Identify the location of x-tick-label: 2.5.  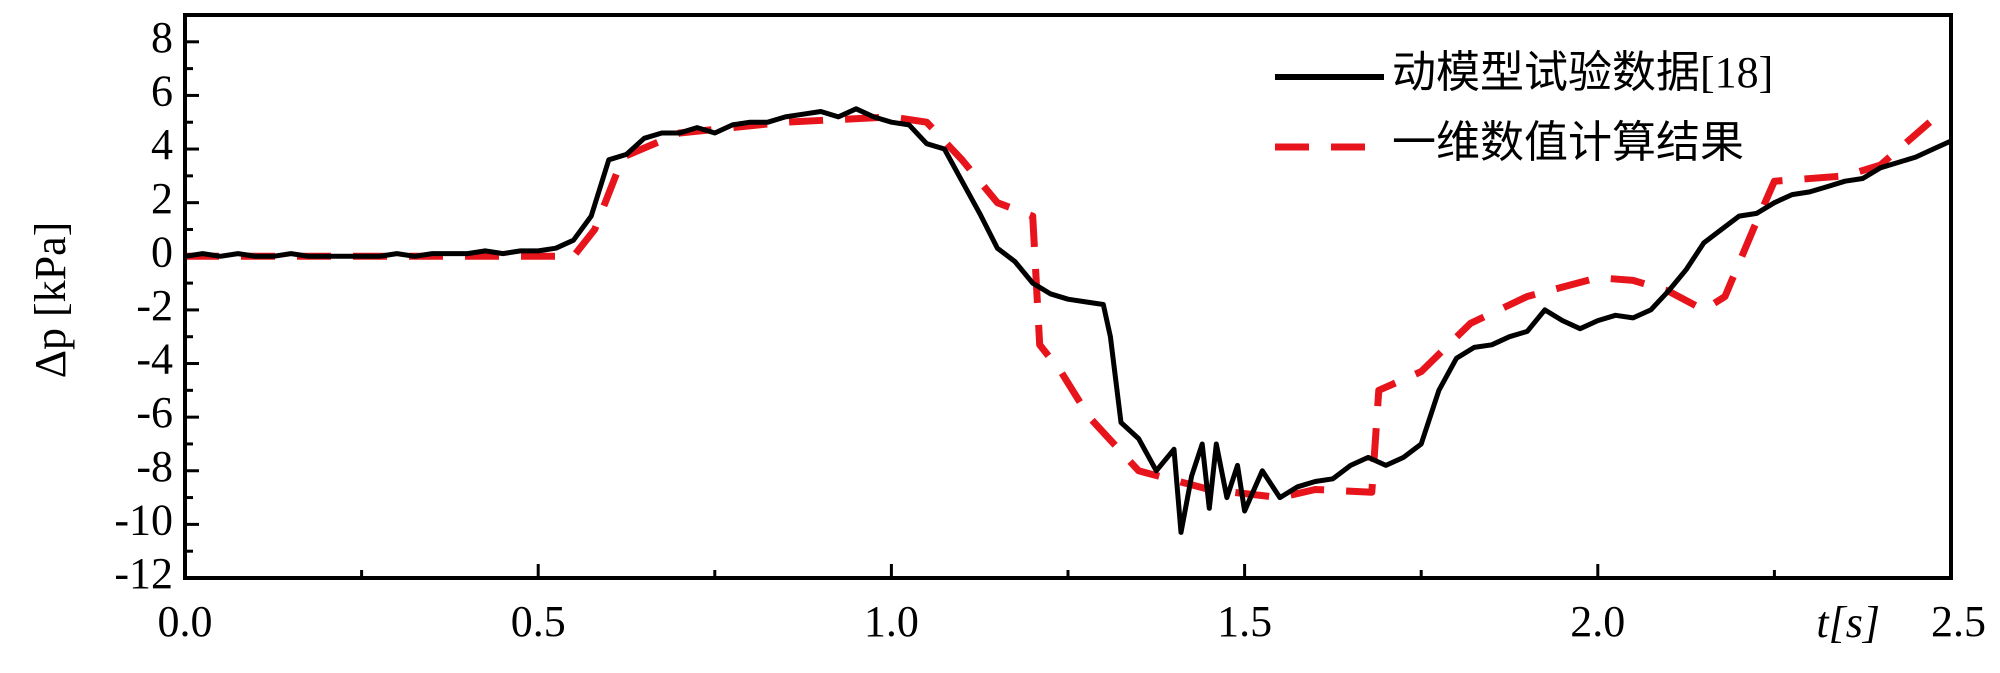
(1958, 621).